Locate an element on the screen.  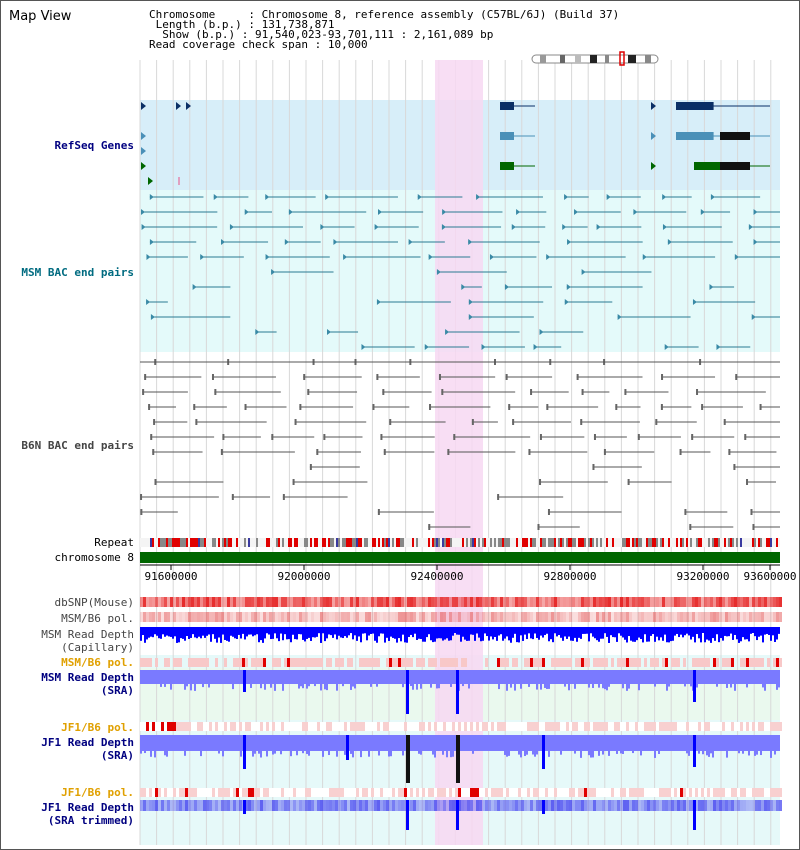
jf1-depth-line1: JF1 Read Depth is located at coordinates (87, 742).